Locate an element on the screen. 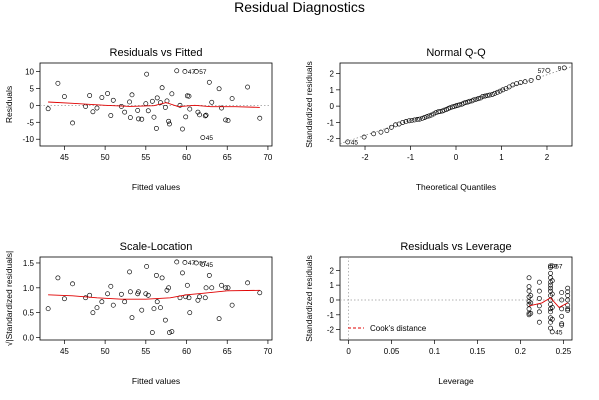  y-tick-label: 2 is located at coordinates (332, 74).